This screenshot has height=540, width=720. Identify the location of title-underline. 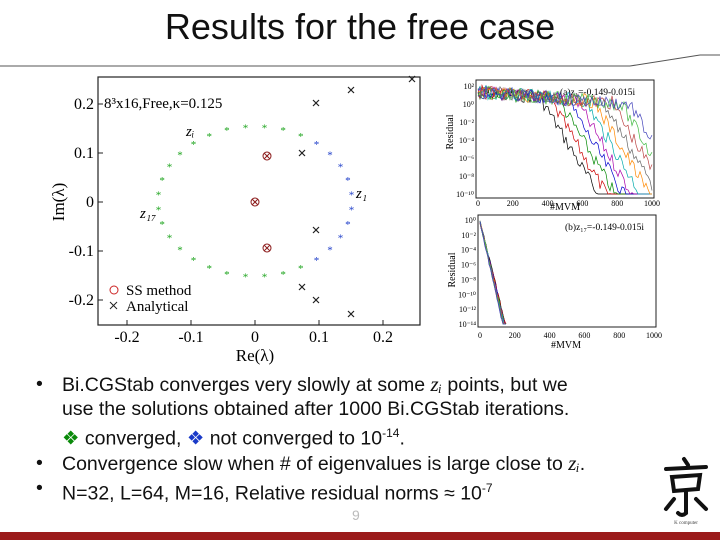
(360, 60).